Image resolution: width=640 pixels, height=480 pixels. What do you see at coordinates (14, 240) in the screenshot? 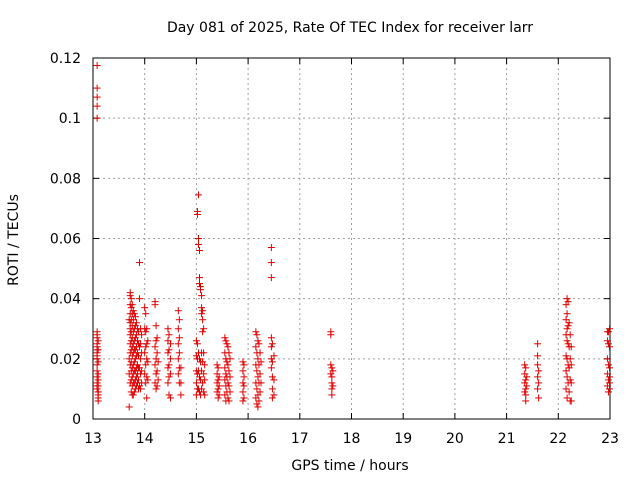
I see `y-axis-label: ROTI / TECUs` at bounding box center [14, 240].